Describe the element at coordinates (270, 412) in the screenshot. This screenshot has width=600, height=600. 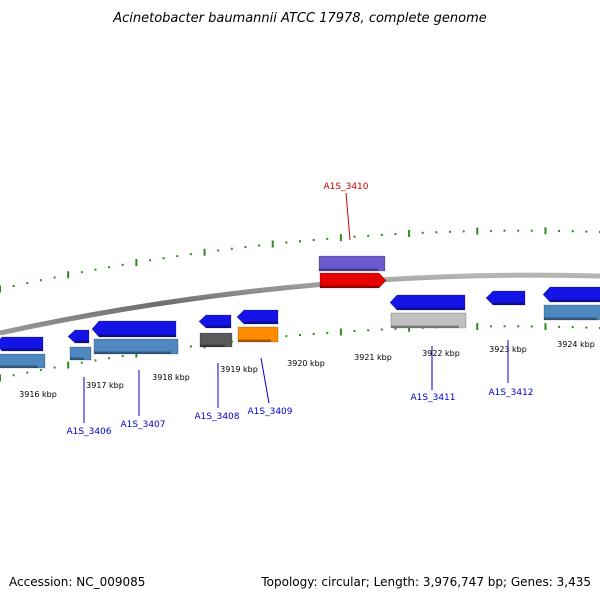
I see `gene-label: A1S_3409` at that location.